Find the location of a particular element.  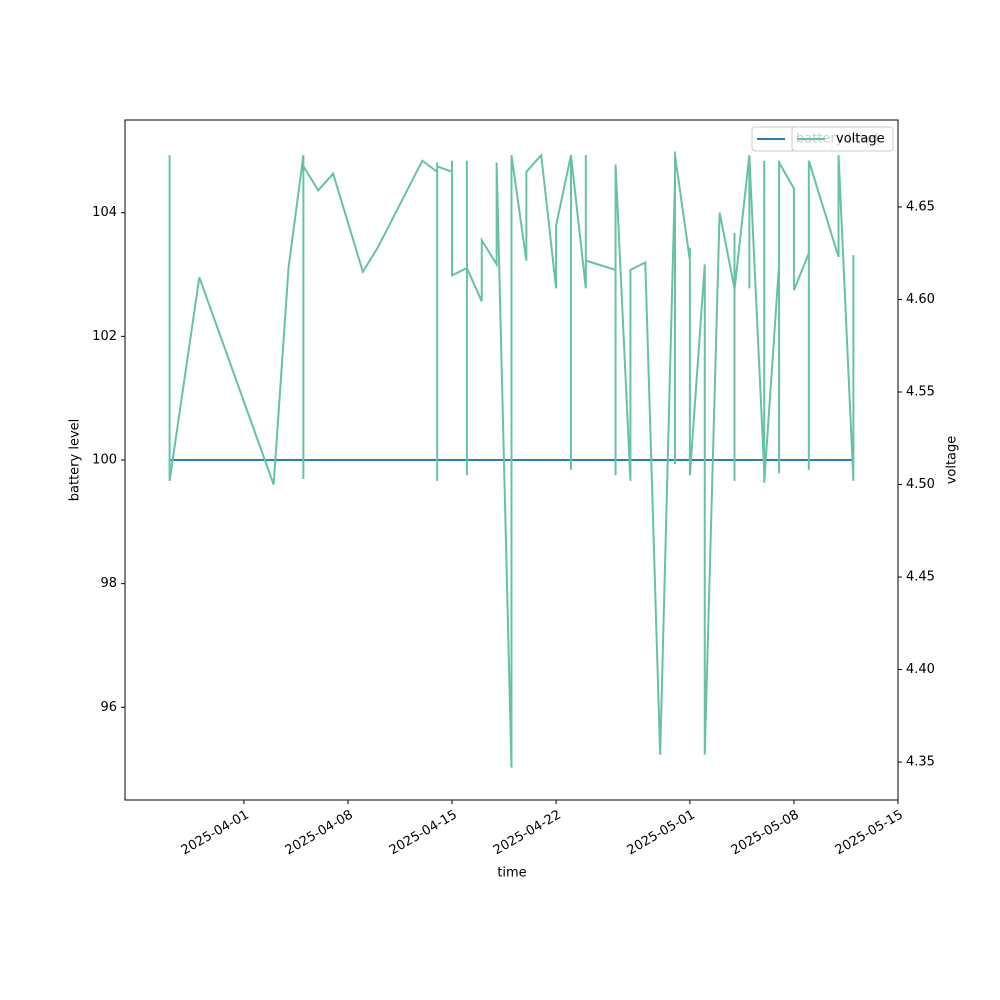

x-tick-label: 2025-05-01 is located at coordinates (661, 833).